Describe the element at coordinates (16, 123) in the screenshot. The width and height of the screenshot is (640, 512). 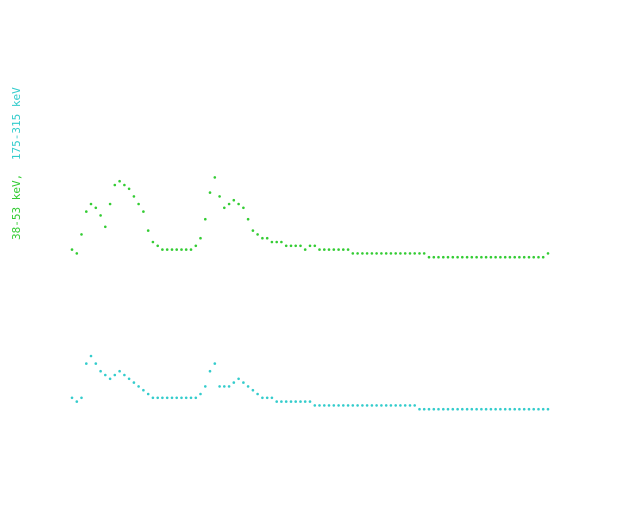
I see `y-label-part-2: 175-315 keV` at that location.